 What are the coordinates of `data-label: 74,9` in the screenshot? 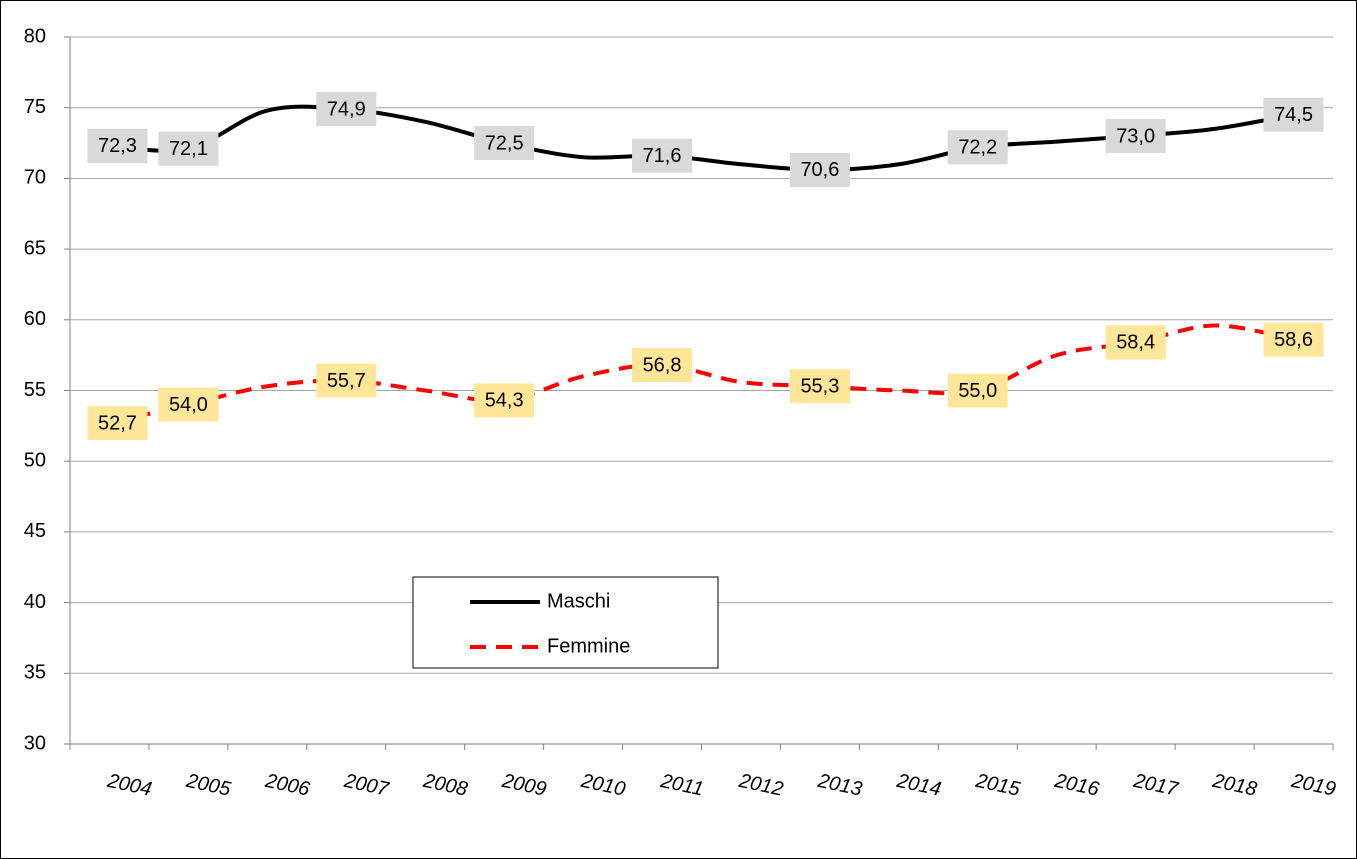 It's located at (346, 109).